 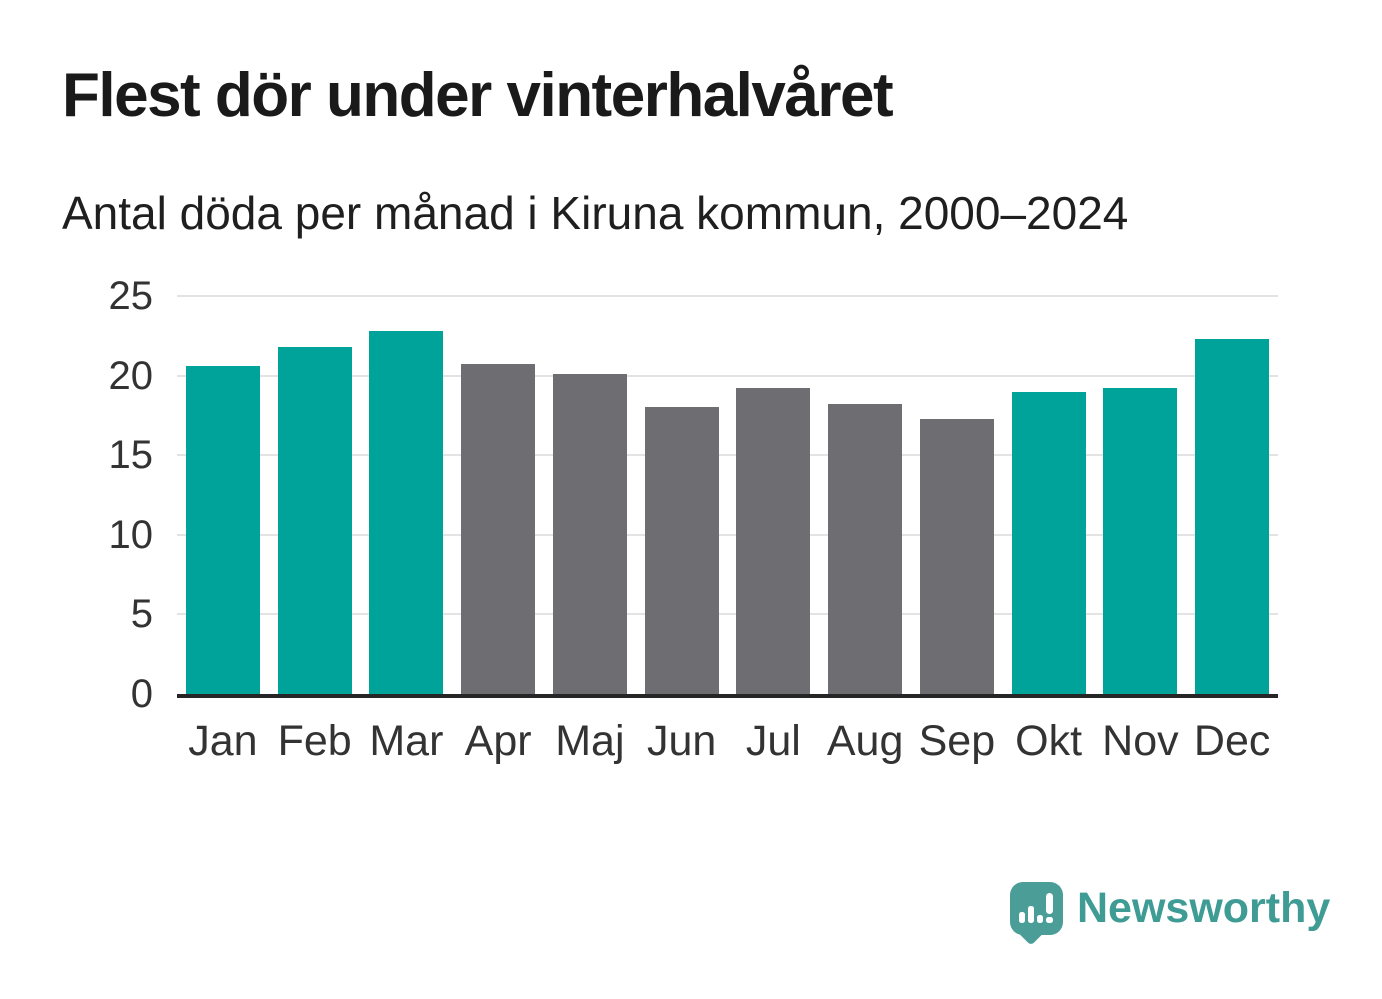 What do you see at coordinates (406, 512) in the screenshot?
I see `bar-mar` at bounding box center [406, 512].